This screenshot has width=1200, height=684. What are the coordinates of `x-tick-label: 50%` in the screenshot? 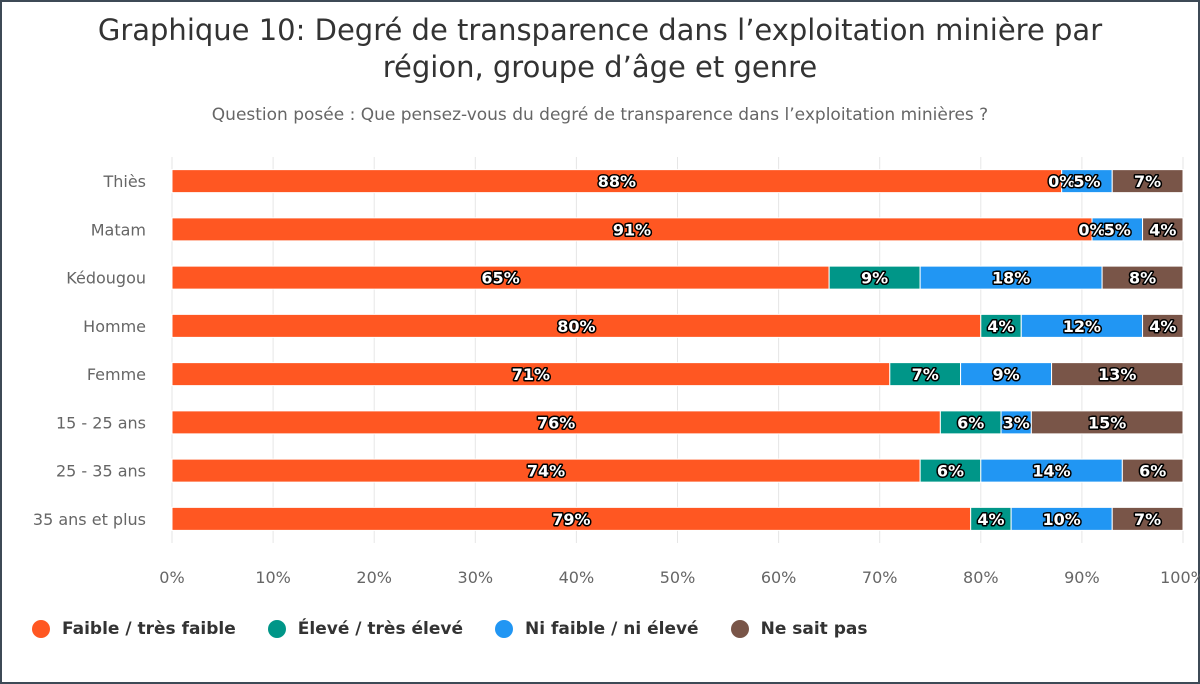 It's located at (678, 577).